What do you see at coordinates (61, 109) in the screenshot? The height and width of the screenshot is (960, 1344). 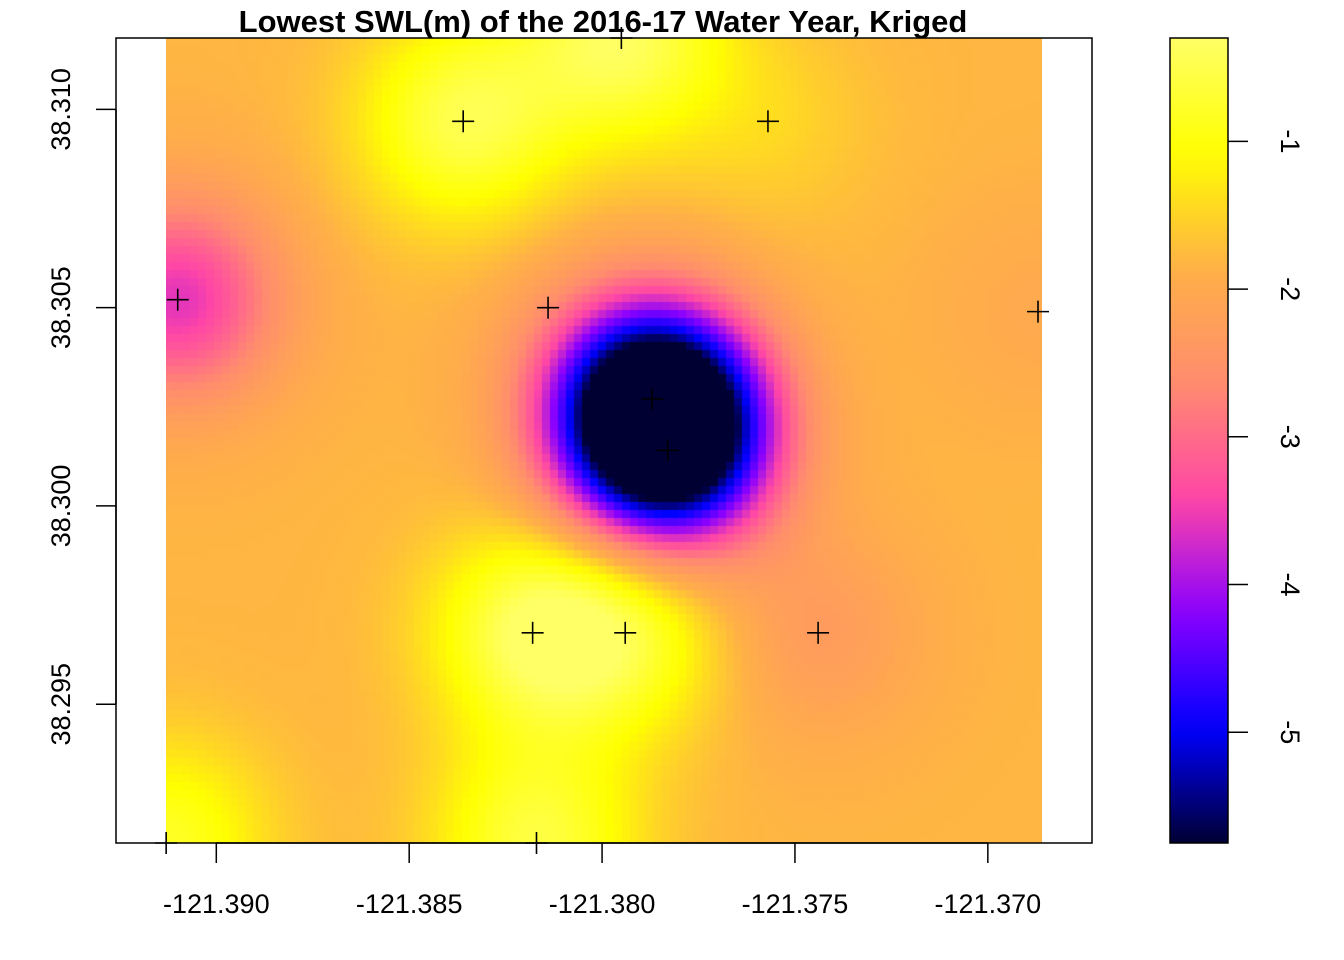 I see `y-tick-label: 38.310` at bounding box center [61, 109].